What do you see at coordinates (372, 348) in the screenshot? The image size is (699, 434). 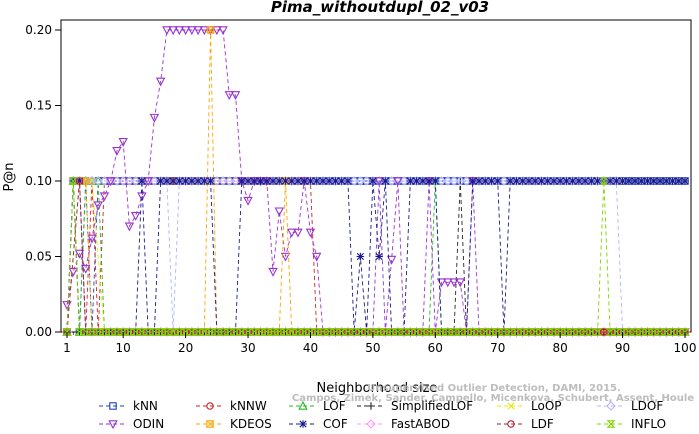 I see `x-tick-label: 50` at bounding box center [372, 348].